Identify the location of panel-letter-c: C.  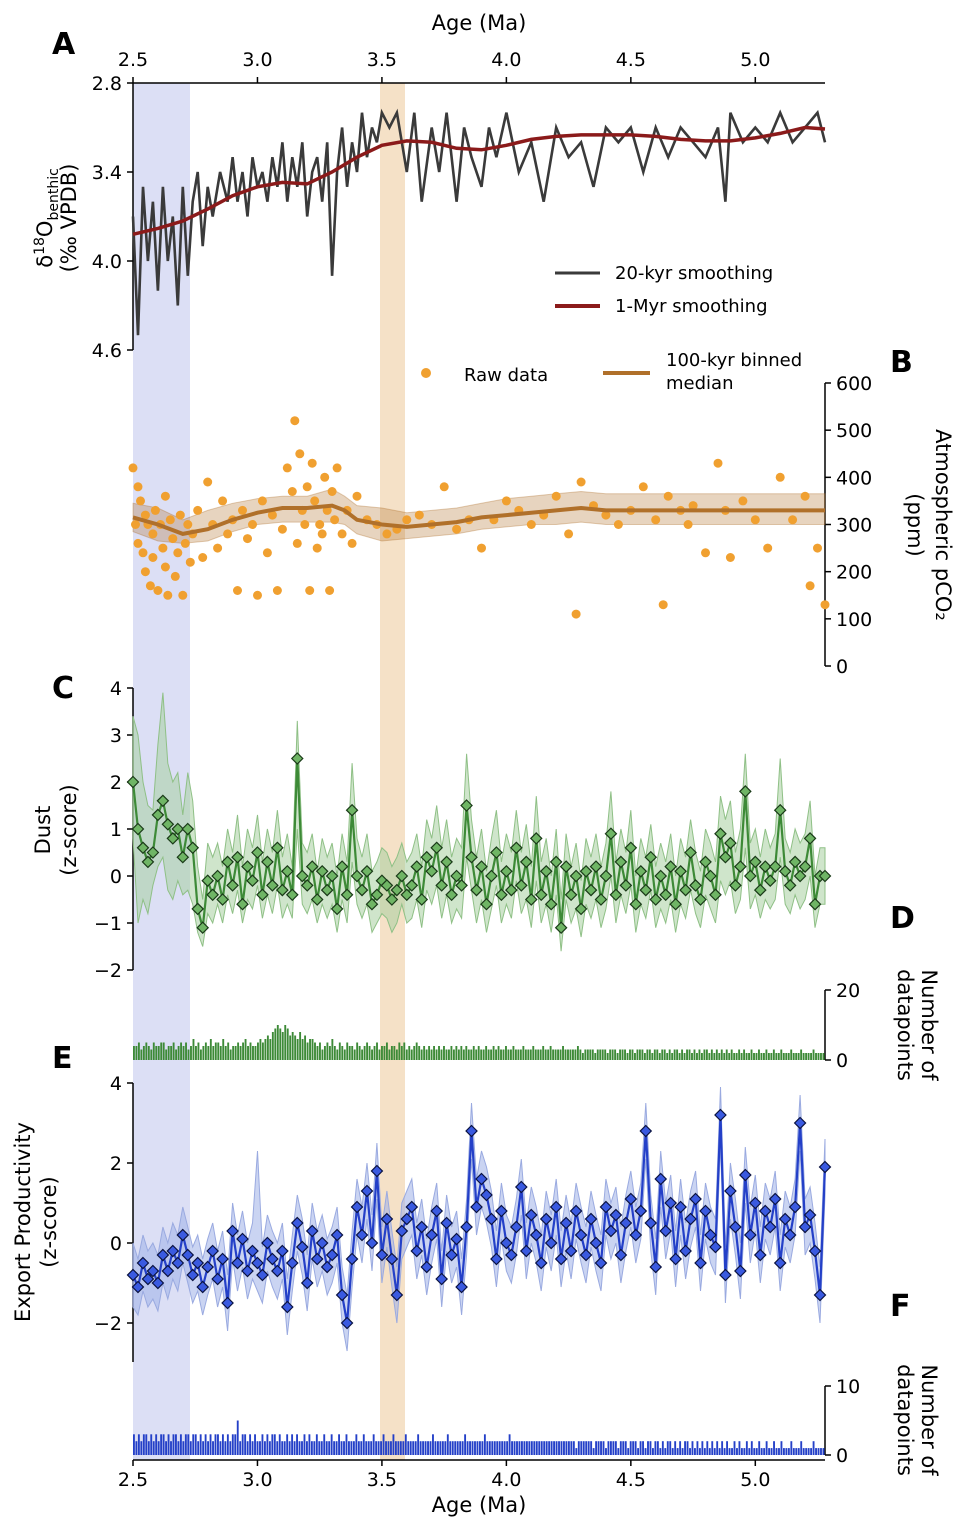
(63, 688).